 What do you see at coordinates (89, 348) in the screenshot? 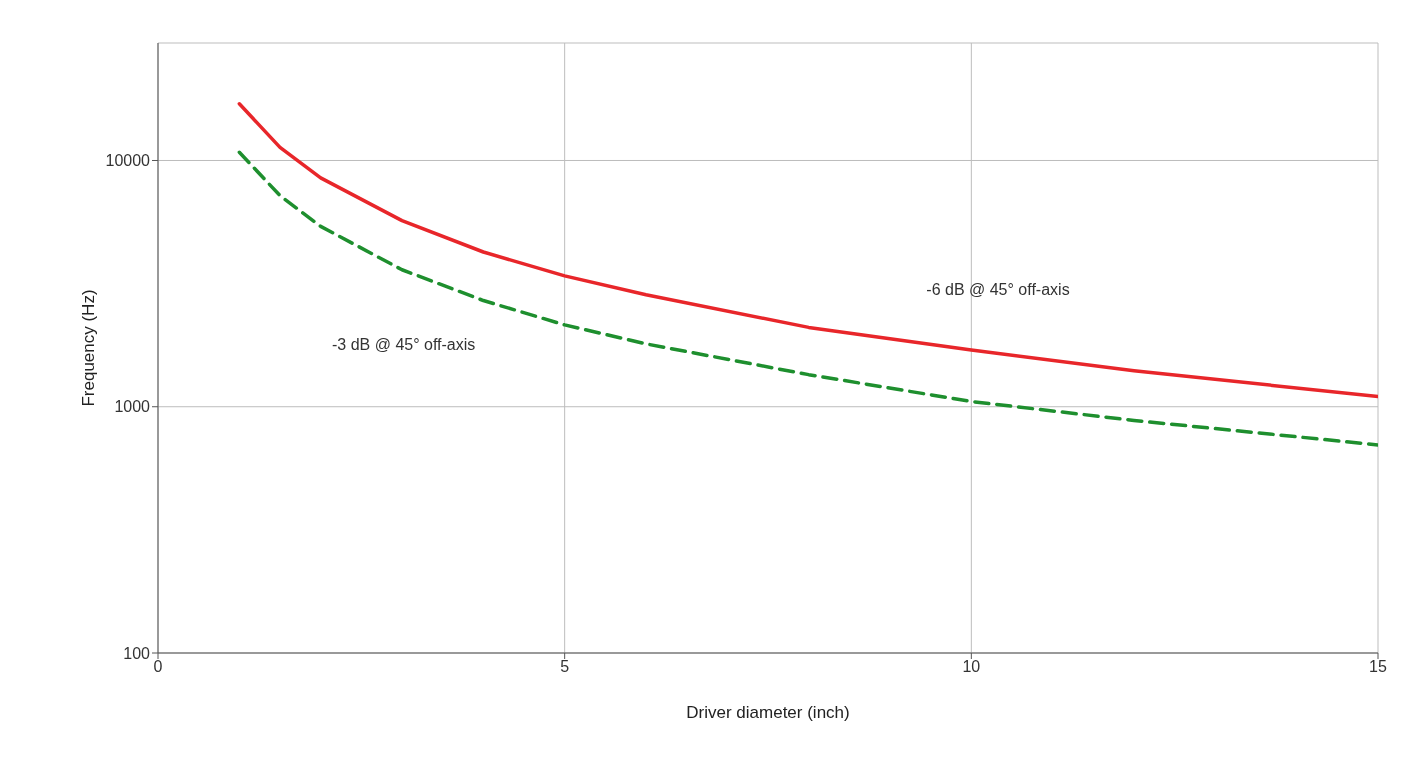
I see `y-axis-title: Frequency (Hz)` at bounding box center [89, 348].